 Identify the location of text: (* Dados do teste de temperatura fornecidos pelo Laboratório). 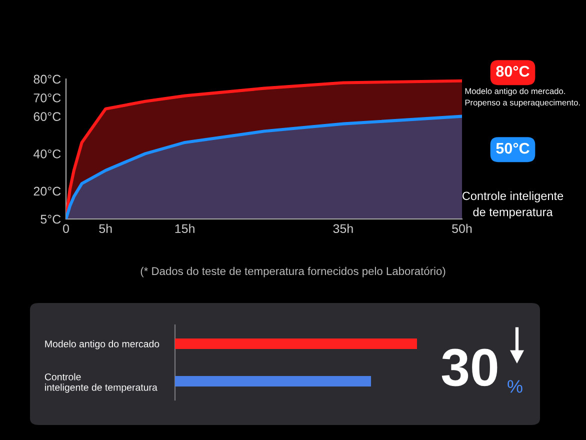
(293, 272).